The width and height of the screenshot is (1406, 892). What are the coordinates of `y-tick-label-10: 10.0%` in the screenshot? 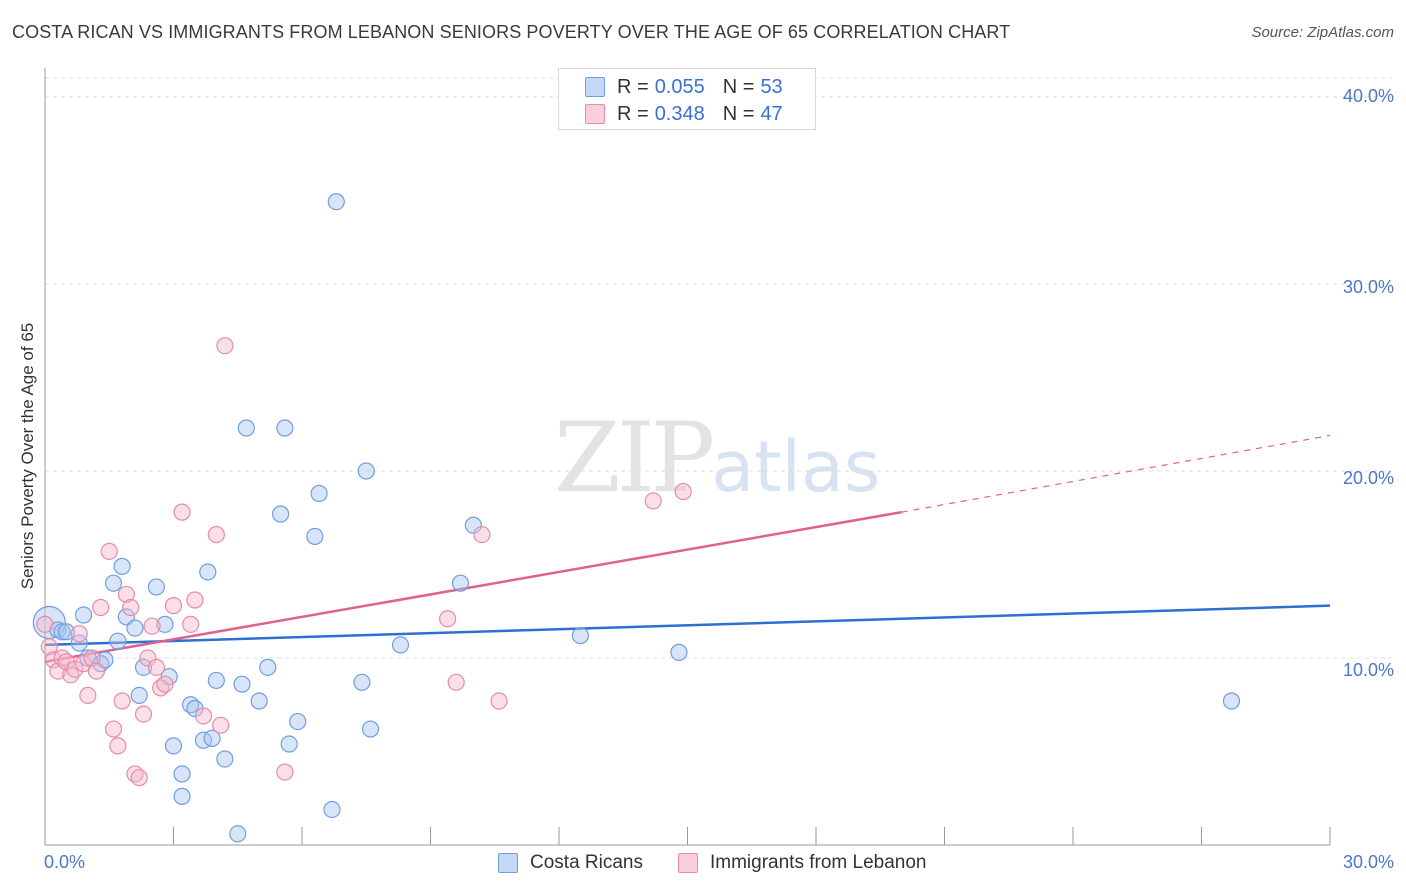 It's located at (1368, 670).